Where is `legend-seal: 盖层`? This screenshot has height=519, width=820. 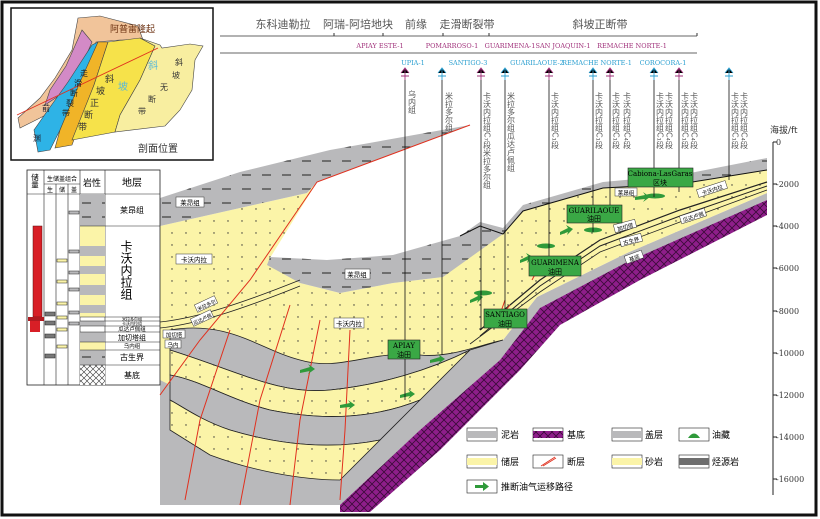 legend-seal: 盖层 is located at coordinates (637, 434).